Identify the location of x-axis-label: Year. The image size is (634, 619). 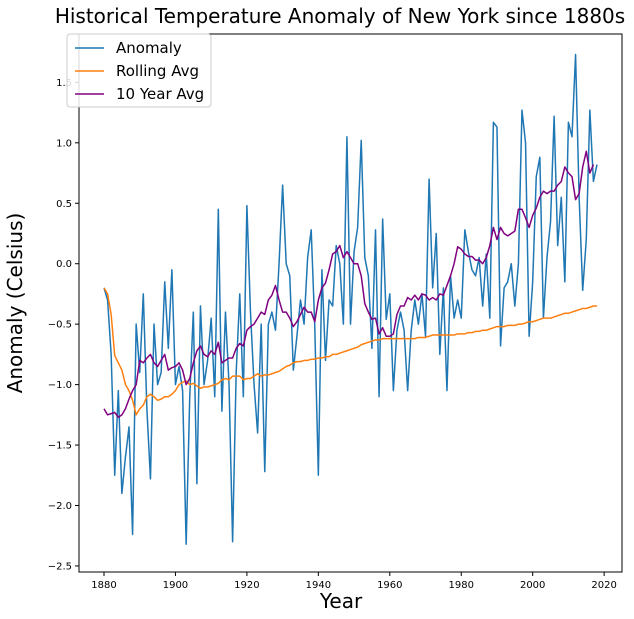
(341, 601).